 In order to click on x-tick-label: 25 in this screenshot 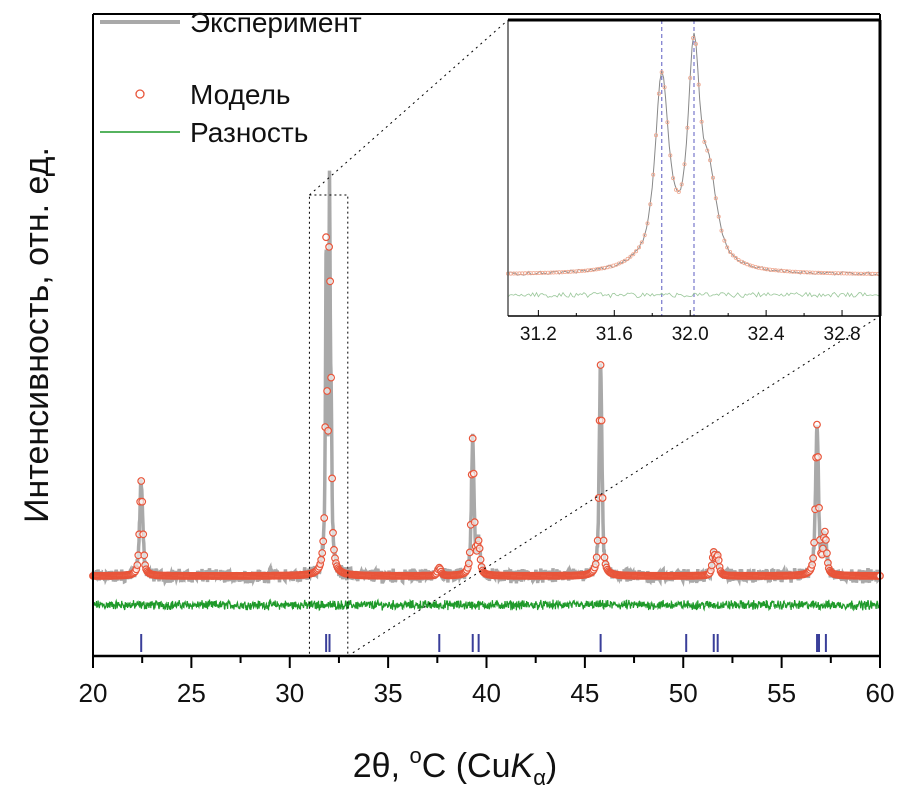, I will do `click(191, 693)`.